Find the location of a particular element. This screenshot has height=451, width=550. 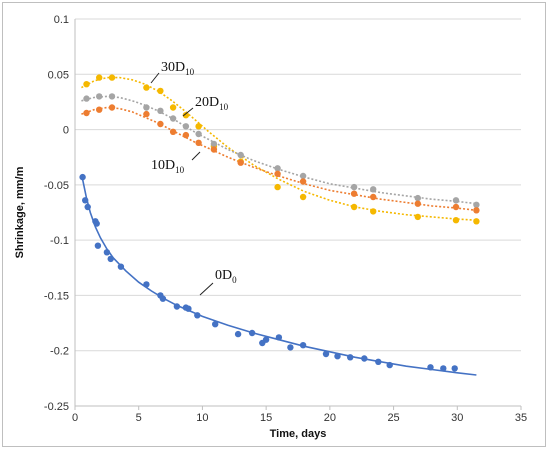

x-tick-label: 35 is located at coordinates (521, 418).